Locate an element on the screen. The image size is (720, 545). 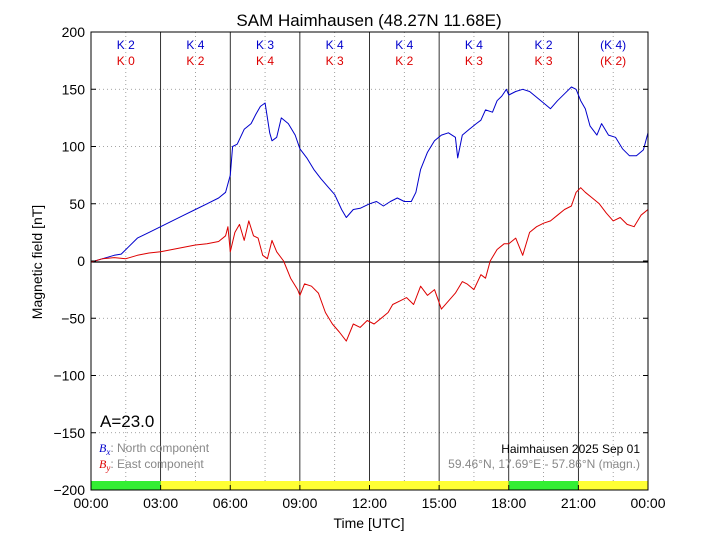
legend-text-east: : East component is located at coordinates (157, 464).